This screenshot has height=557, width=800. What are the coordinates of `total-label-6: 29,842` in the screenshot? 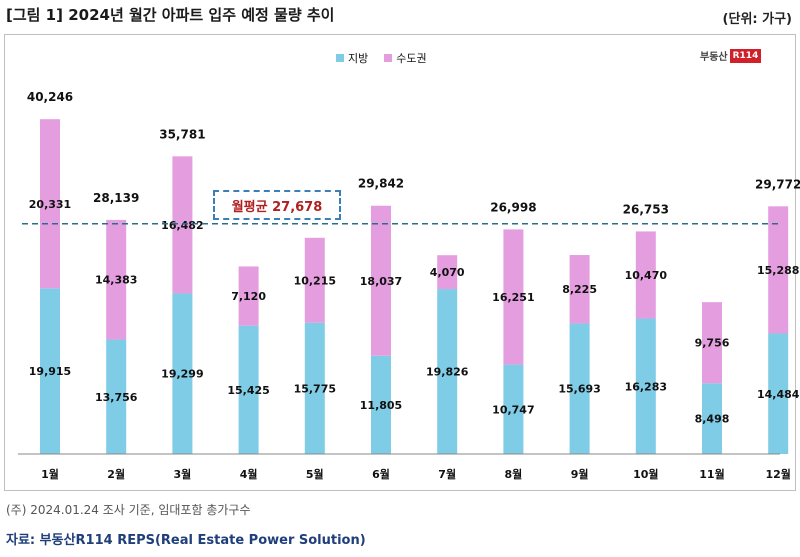 It's located at (381, 184).